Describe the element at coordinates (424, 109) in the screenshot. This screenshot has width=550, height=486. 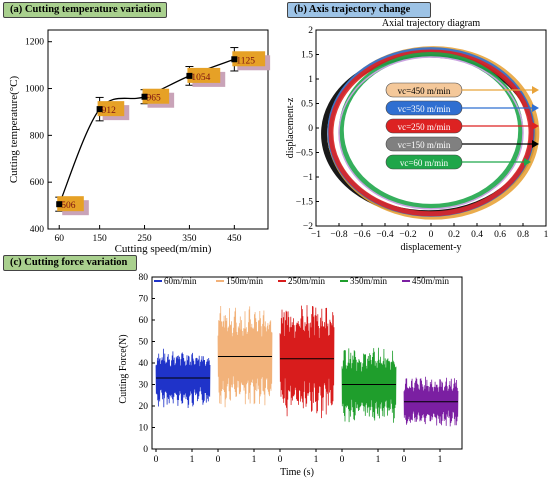
I see `legend-label: vc=350 m/min` at that location.